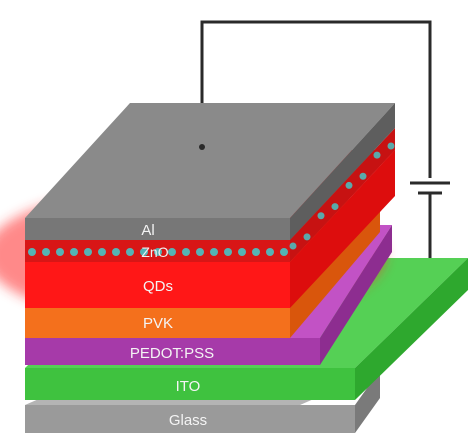 This screenshot has width=469, height=445. Describe the element at coordinates (147, 230) in the screenshot. I see `al-label: Al` at that location.